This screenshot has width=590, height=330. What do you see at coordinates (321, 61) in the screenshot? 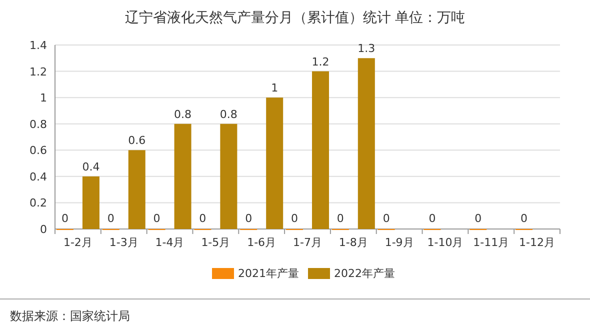
I see `data-label: 1.2` at bounding box center [321, 61].